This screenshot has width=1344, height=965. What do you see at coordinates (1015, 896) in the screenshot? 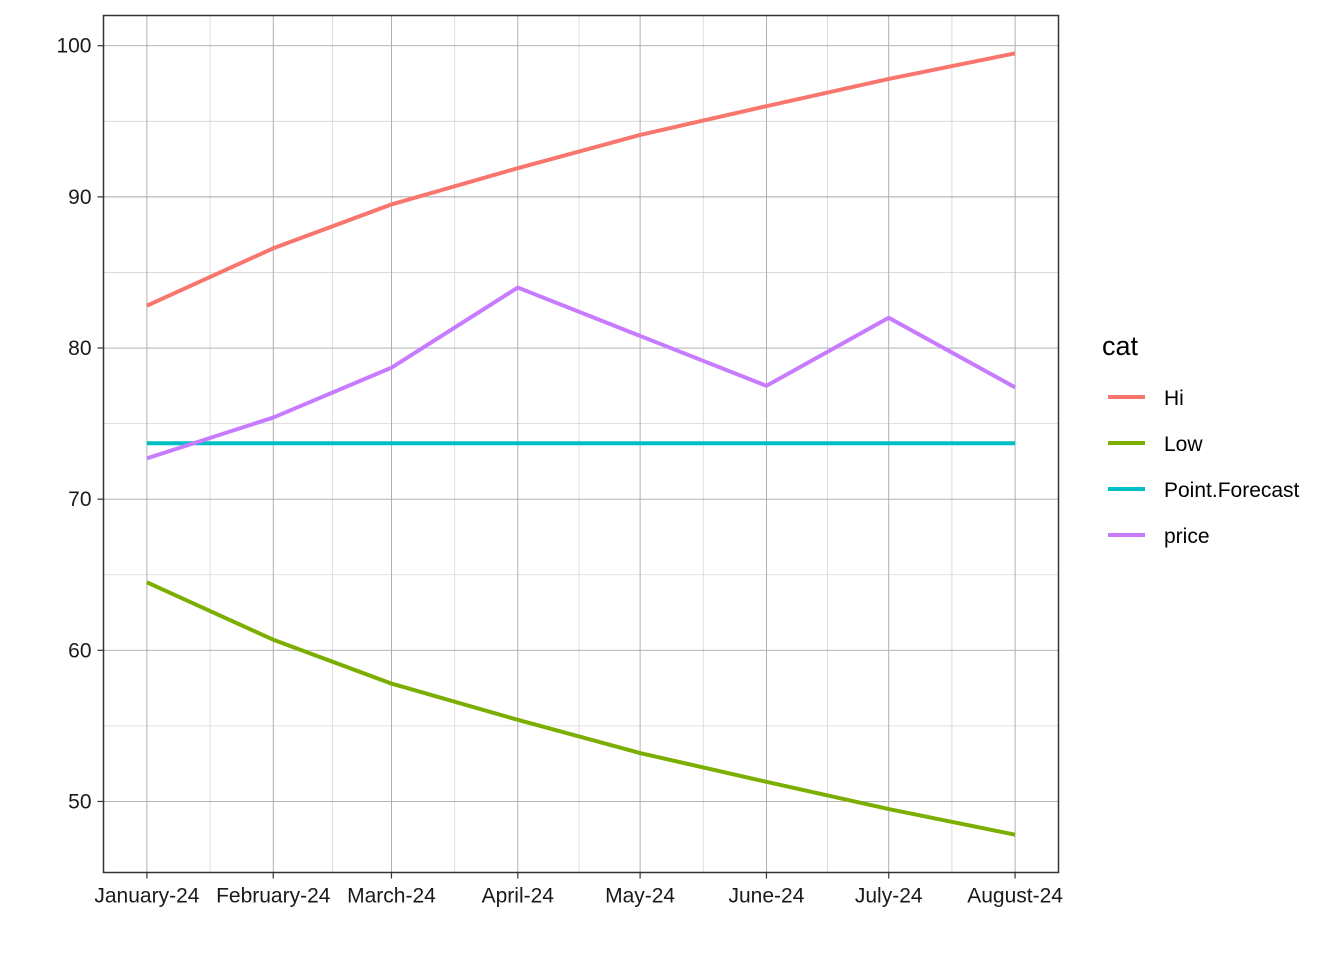
I see `x-tick-label: August-24` at bounding box center [1015, 896].